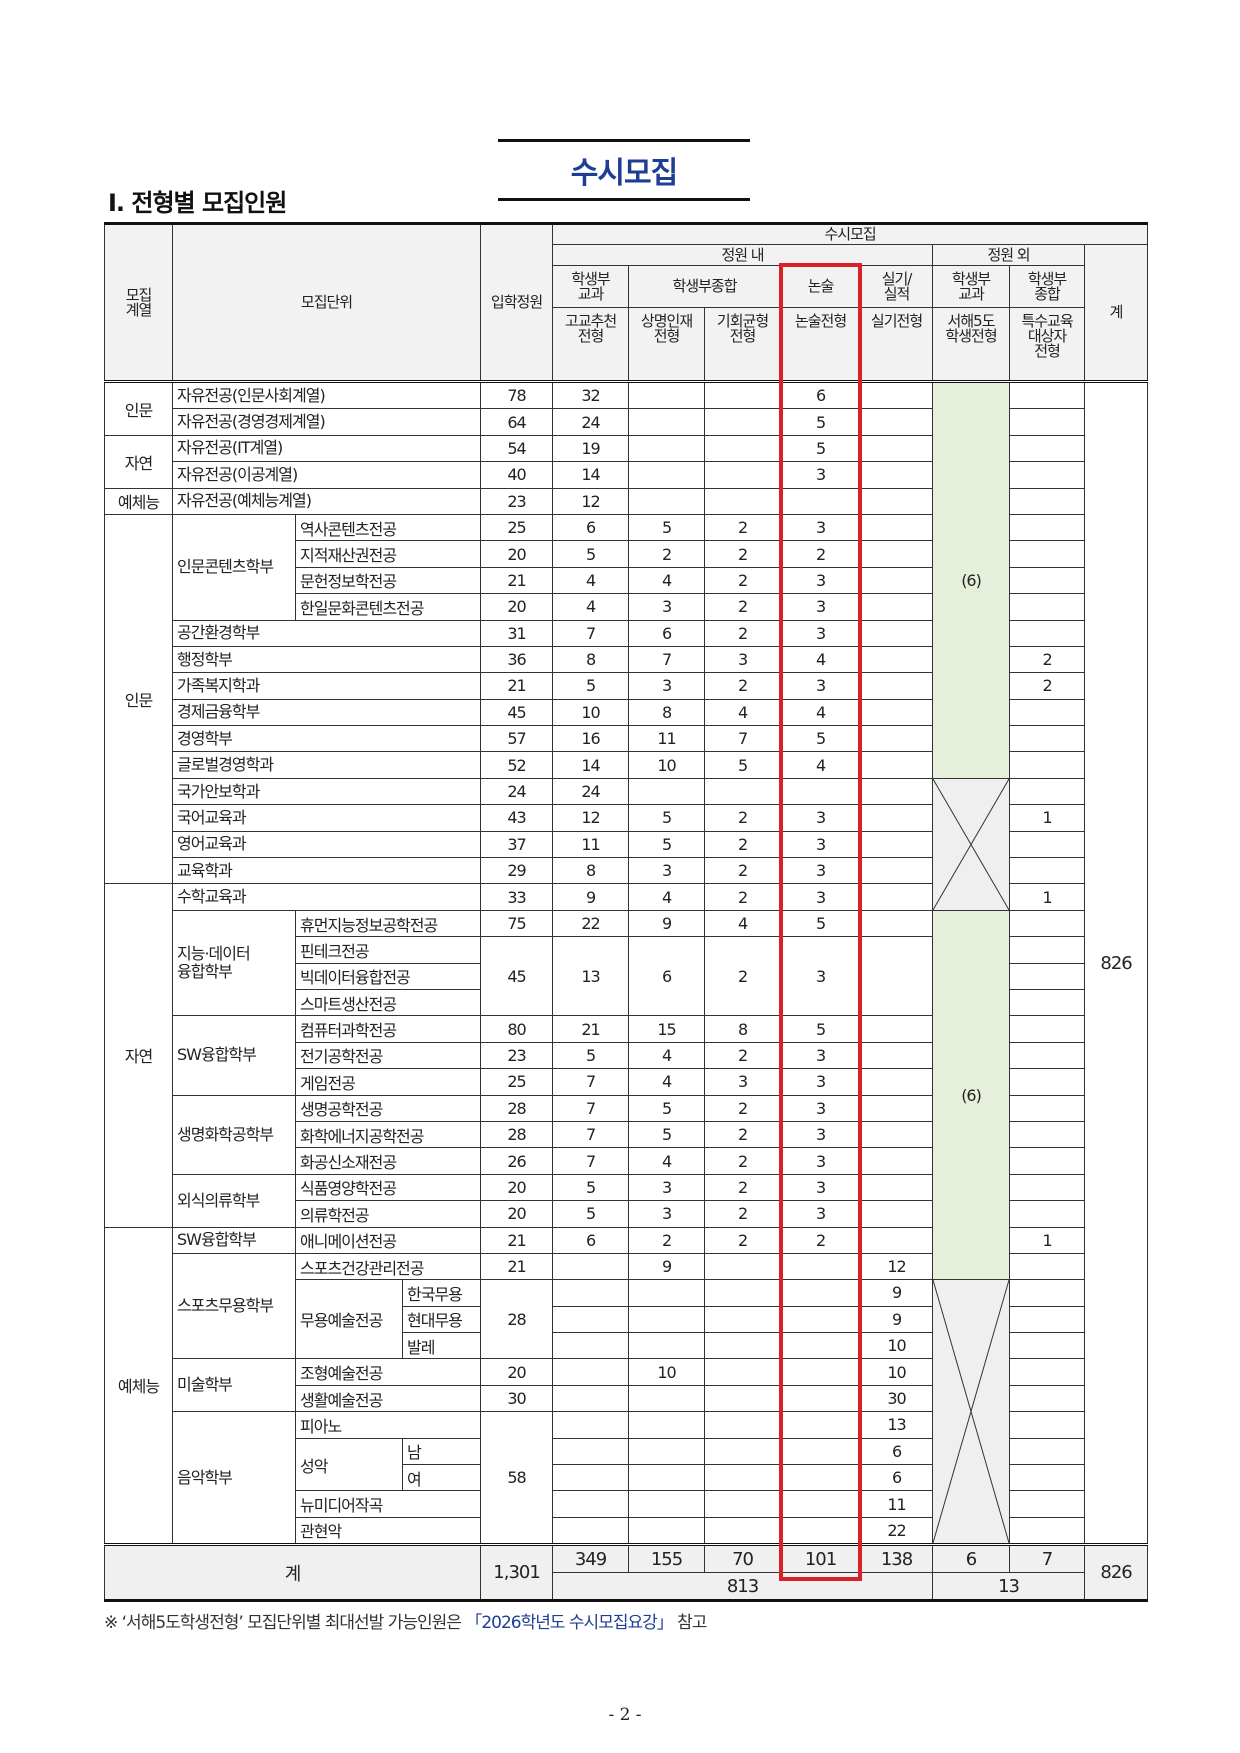 Image resolution: width=1240 pixels, height=1753 pixels. Describe the element at coordinates (388, 1266) in the screenshot. I see `major-cell: 스포츠건강관리전공` at that location.